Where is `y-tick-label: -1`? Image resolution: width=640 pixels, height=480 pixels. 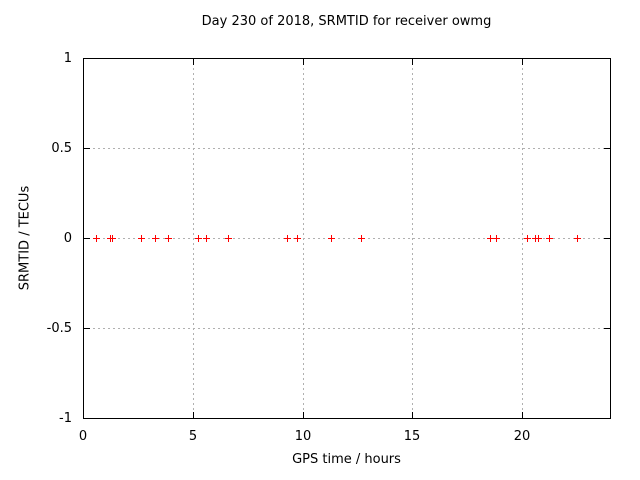
y-tick-label: -1 is located at coordinates (65, 418).